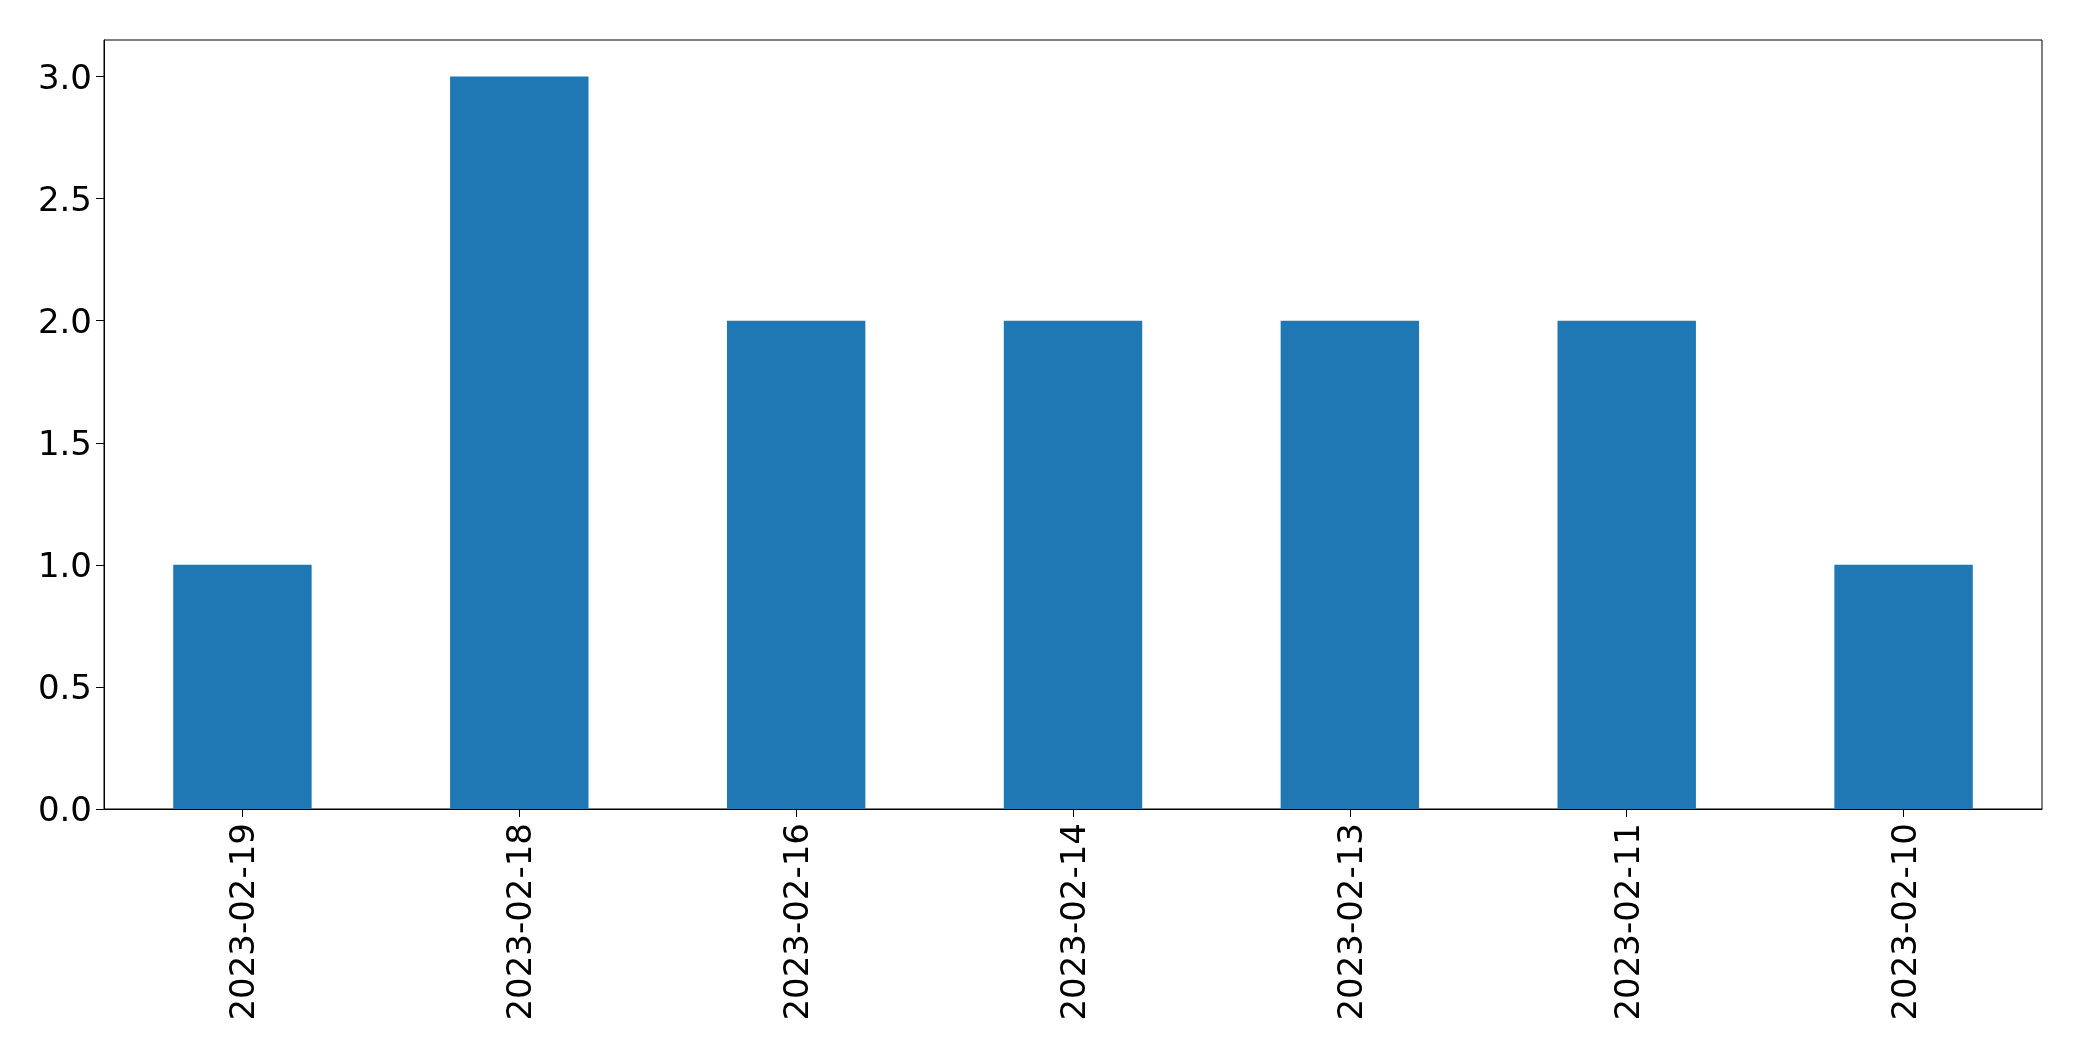  I want to click on y-tick-label: 3.0, so click(64, 76).